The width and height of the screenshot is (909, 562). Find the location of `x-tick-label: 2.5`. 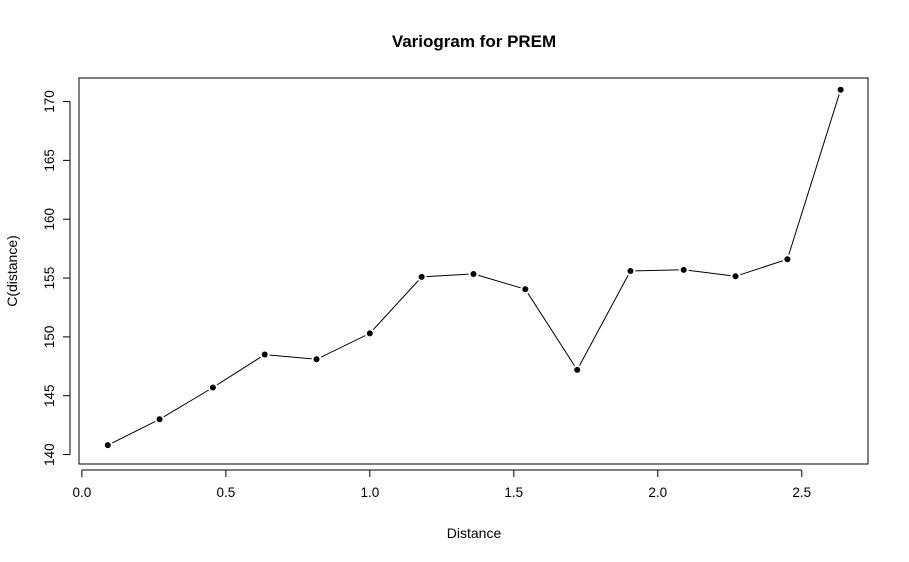

x-tick-label: 2.5 is located at coordinates (801, 492).